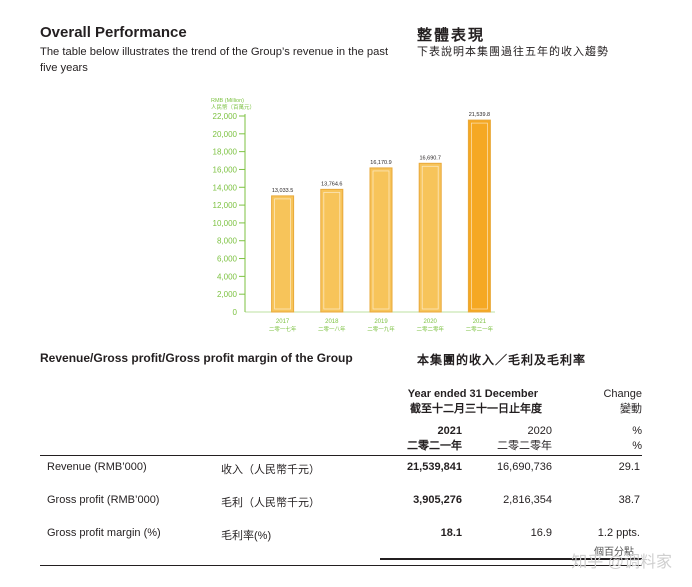 The height and width of the screenshot is (587, 692). I want to click on y-tick-label: 0, so click(235, 312).